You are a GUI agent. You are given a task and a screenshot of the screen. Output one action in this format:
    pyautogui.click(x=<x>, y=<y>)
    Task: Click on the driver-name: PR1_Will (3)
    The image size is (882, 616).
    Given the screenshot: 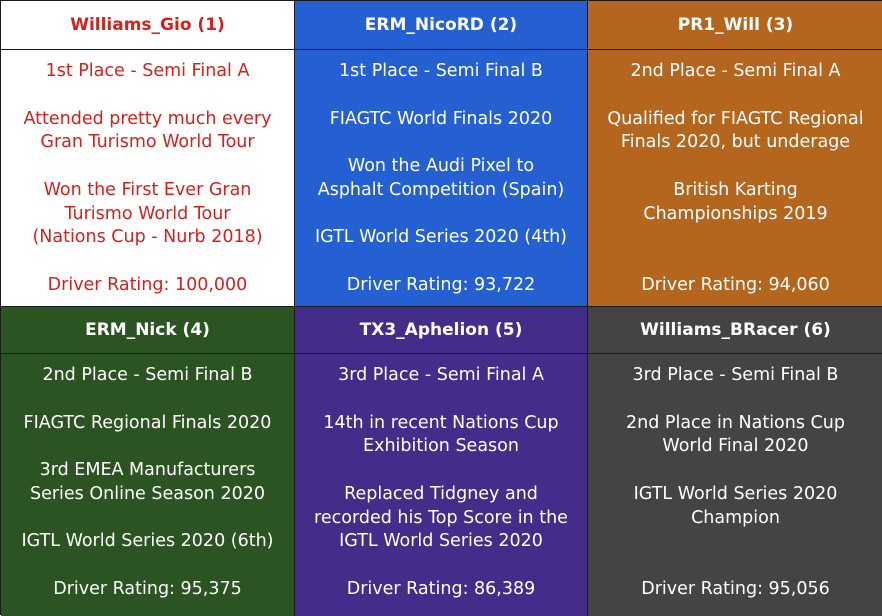 What is the action you would take?
    pyautogui.click(x=735, y=25)
    